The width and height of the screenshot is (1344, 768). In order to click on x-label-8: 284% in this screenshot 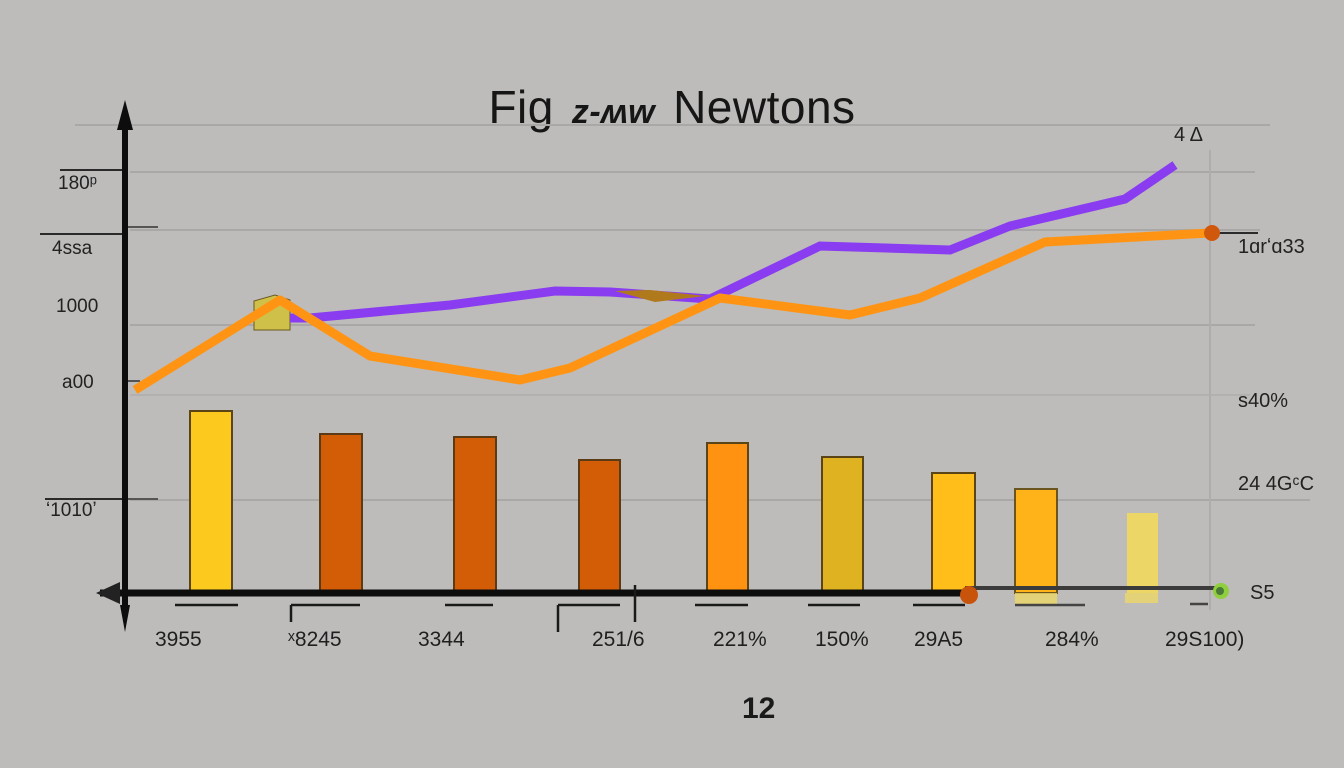, I will do `click(1072, 639)`.